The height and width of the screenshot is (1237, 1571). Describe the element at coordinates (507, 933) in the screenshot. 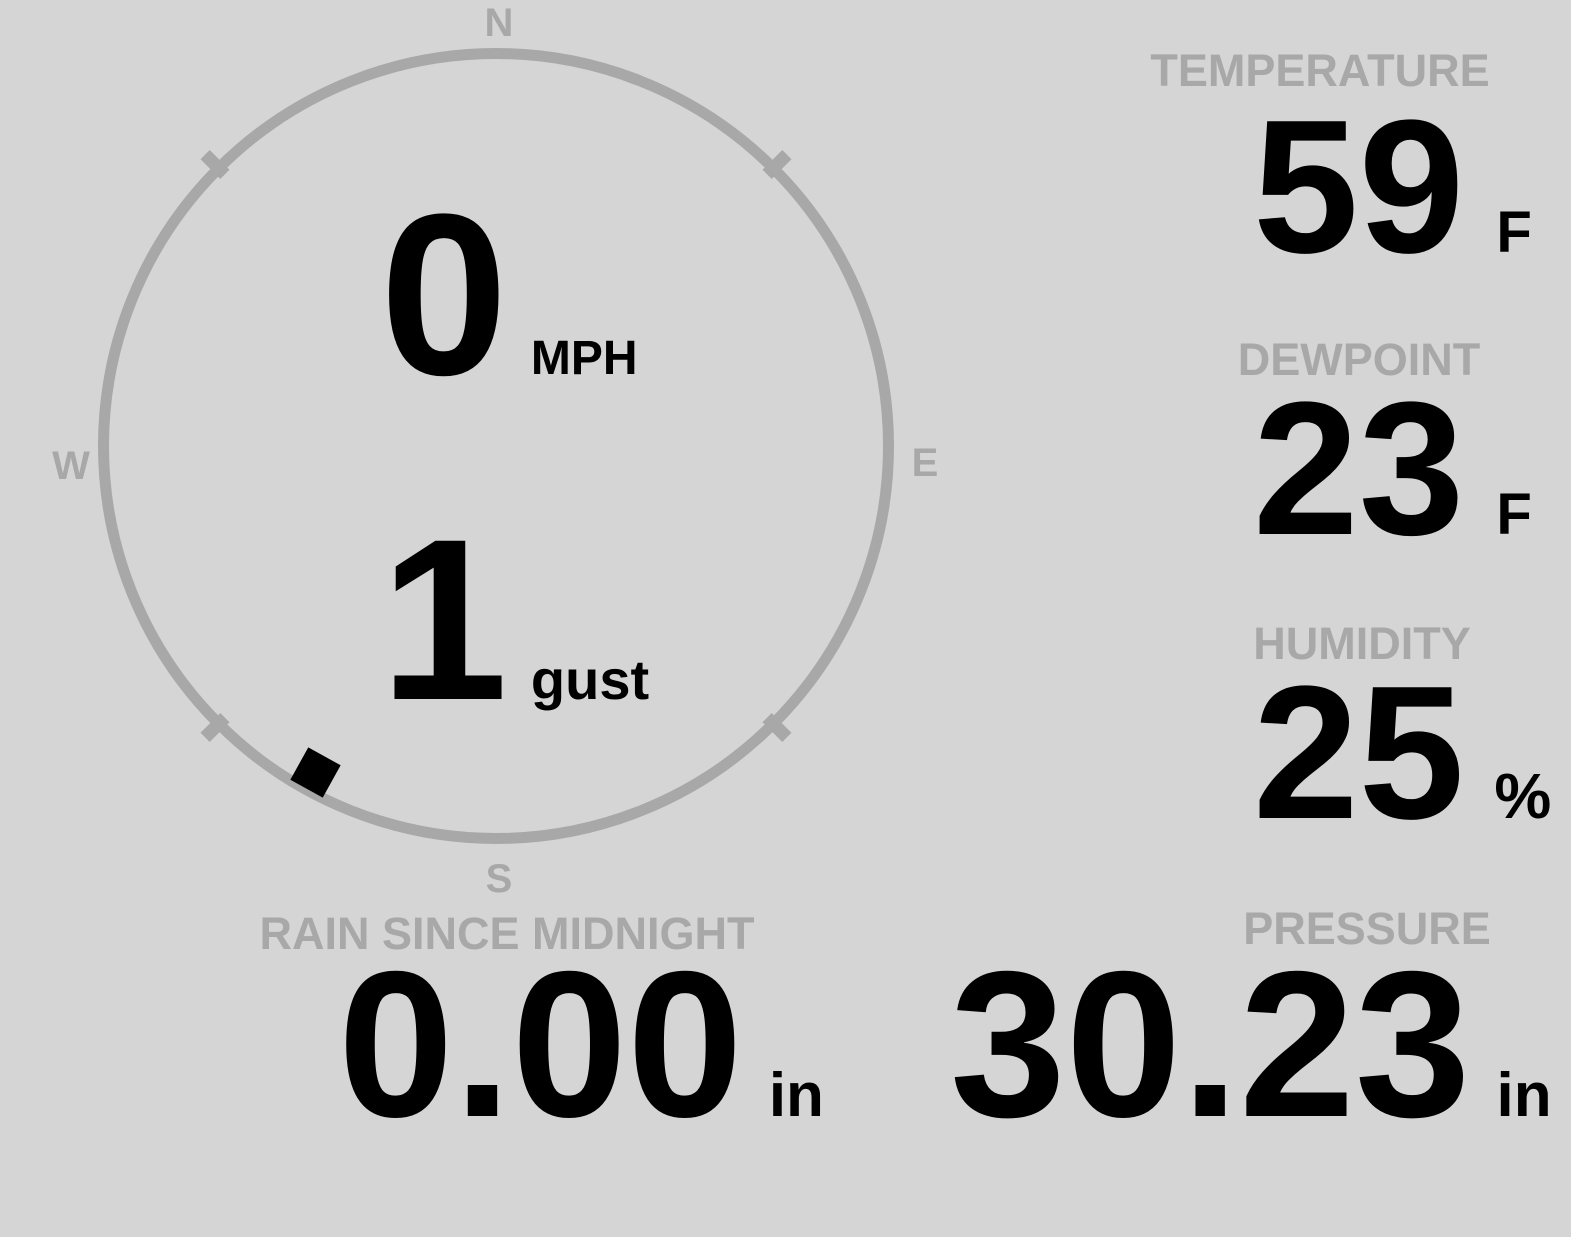

I see `rain-label: RAIN SINCE MIDNIGHT` at that location.